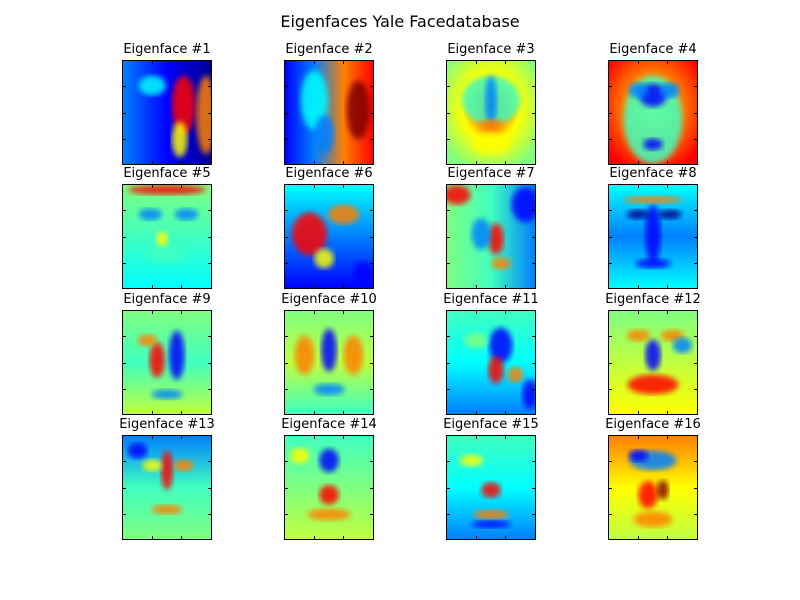  Describe the element at coordinates (491, 424) in the screenshot. I see `panel-title: Eigenface #15` at that location.